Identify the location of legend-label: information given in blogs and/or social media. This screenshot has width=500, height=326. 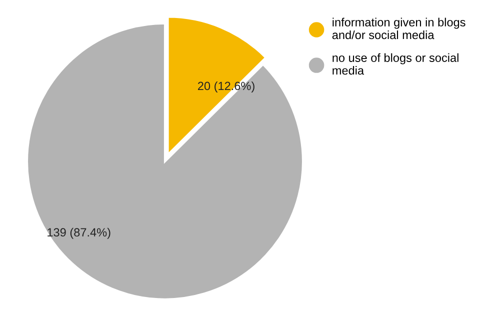
(399, 29).